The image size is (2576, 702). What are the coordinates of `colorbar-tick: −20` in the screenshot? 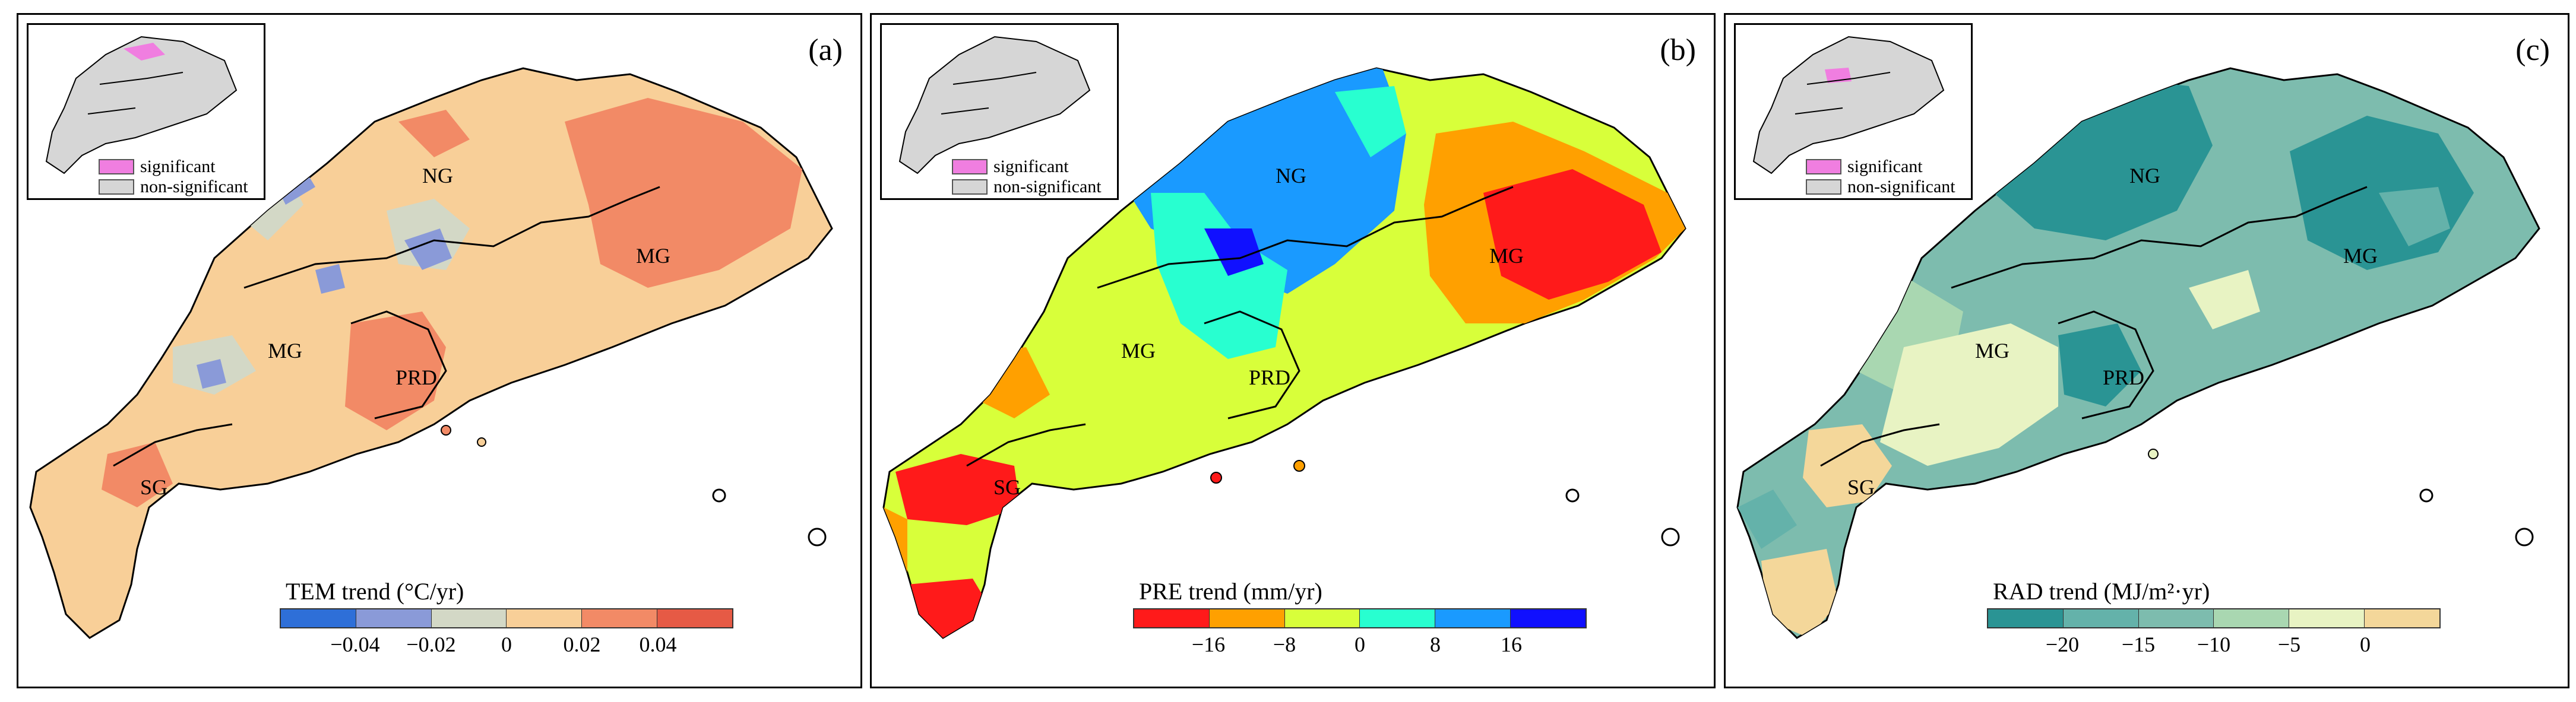 It's located at (2062, 644).